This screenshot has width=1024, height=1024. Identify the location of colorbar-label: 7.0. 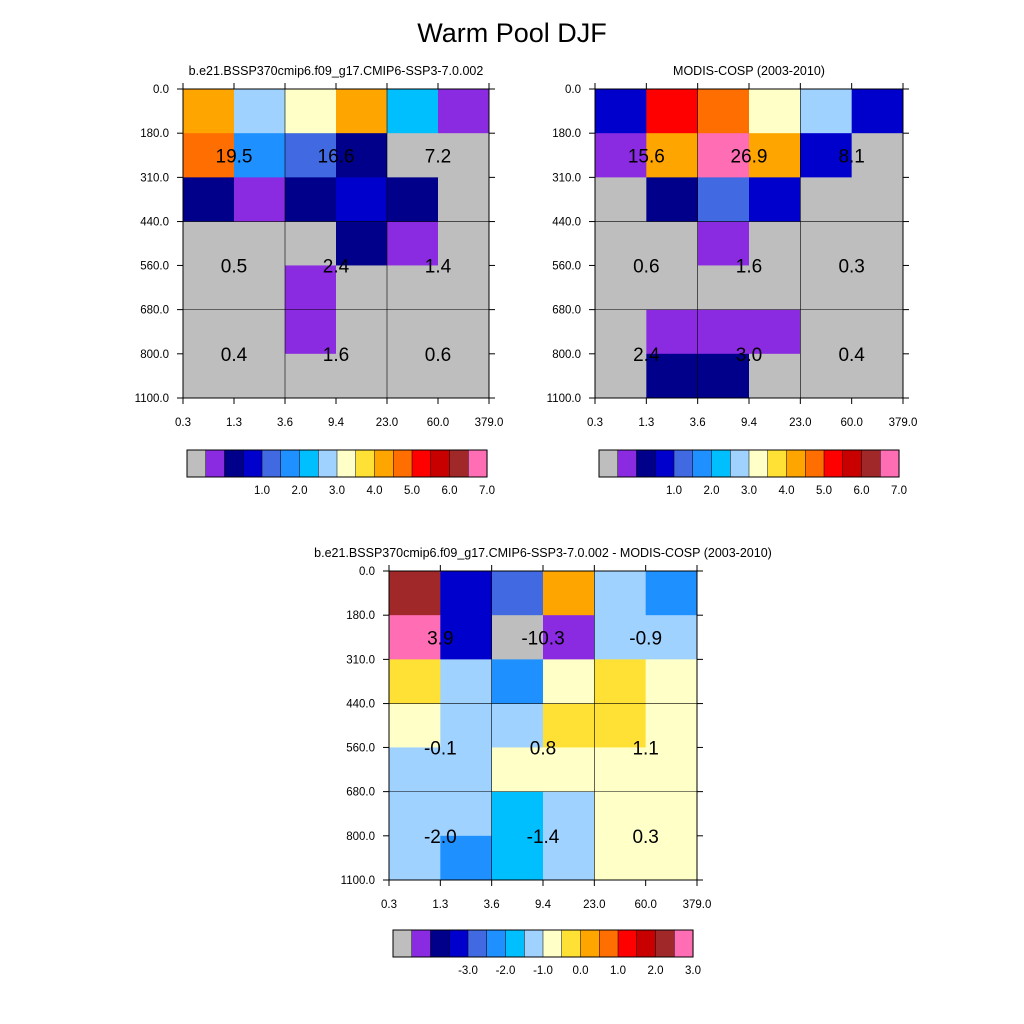
(899, 491).